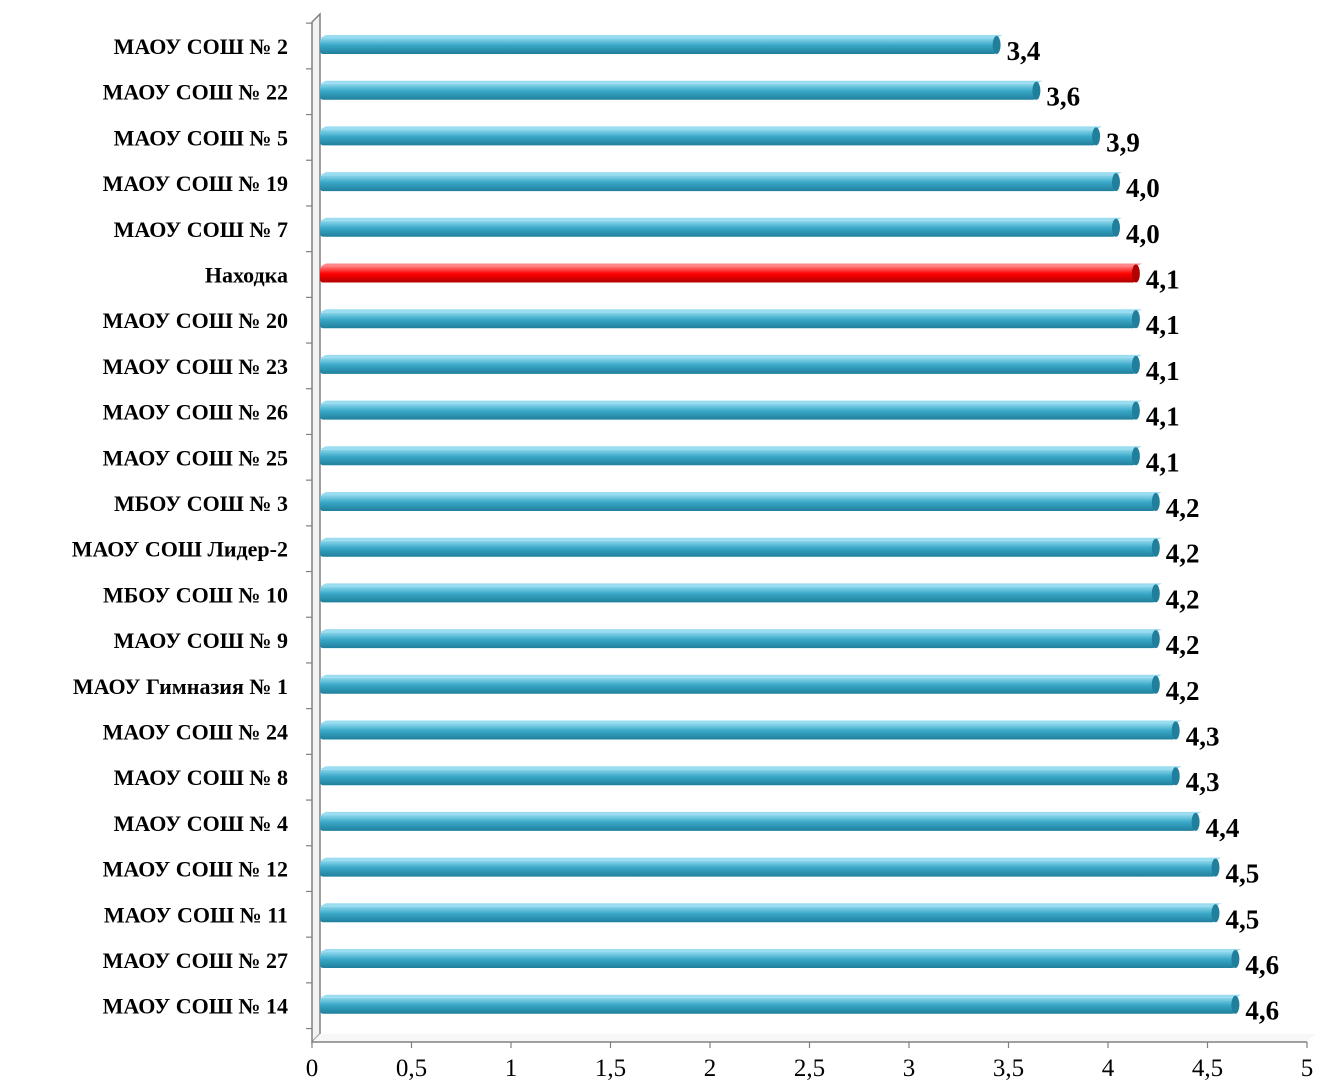 Image resolution: width=1320 pixels, height=1086 pixels. What do you see at coordinates (195, 92) in the screenshot?
I see `category-label: МАОУ СОШ № 22` at bounding box center [195, 92].